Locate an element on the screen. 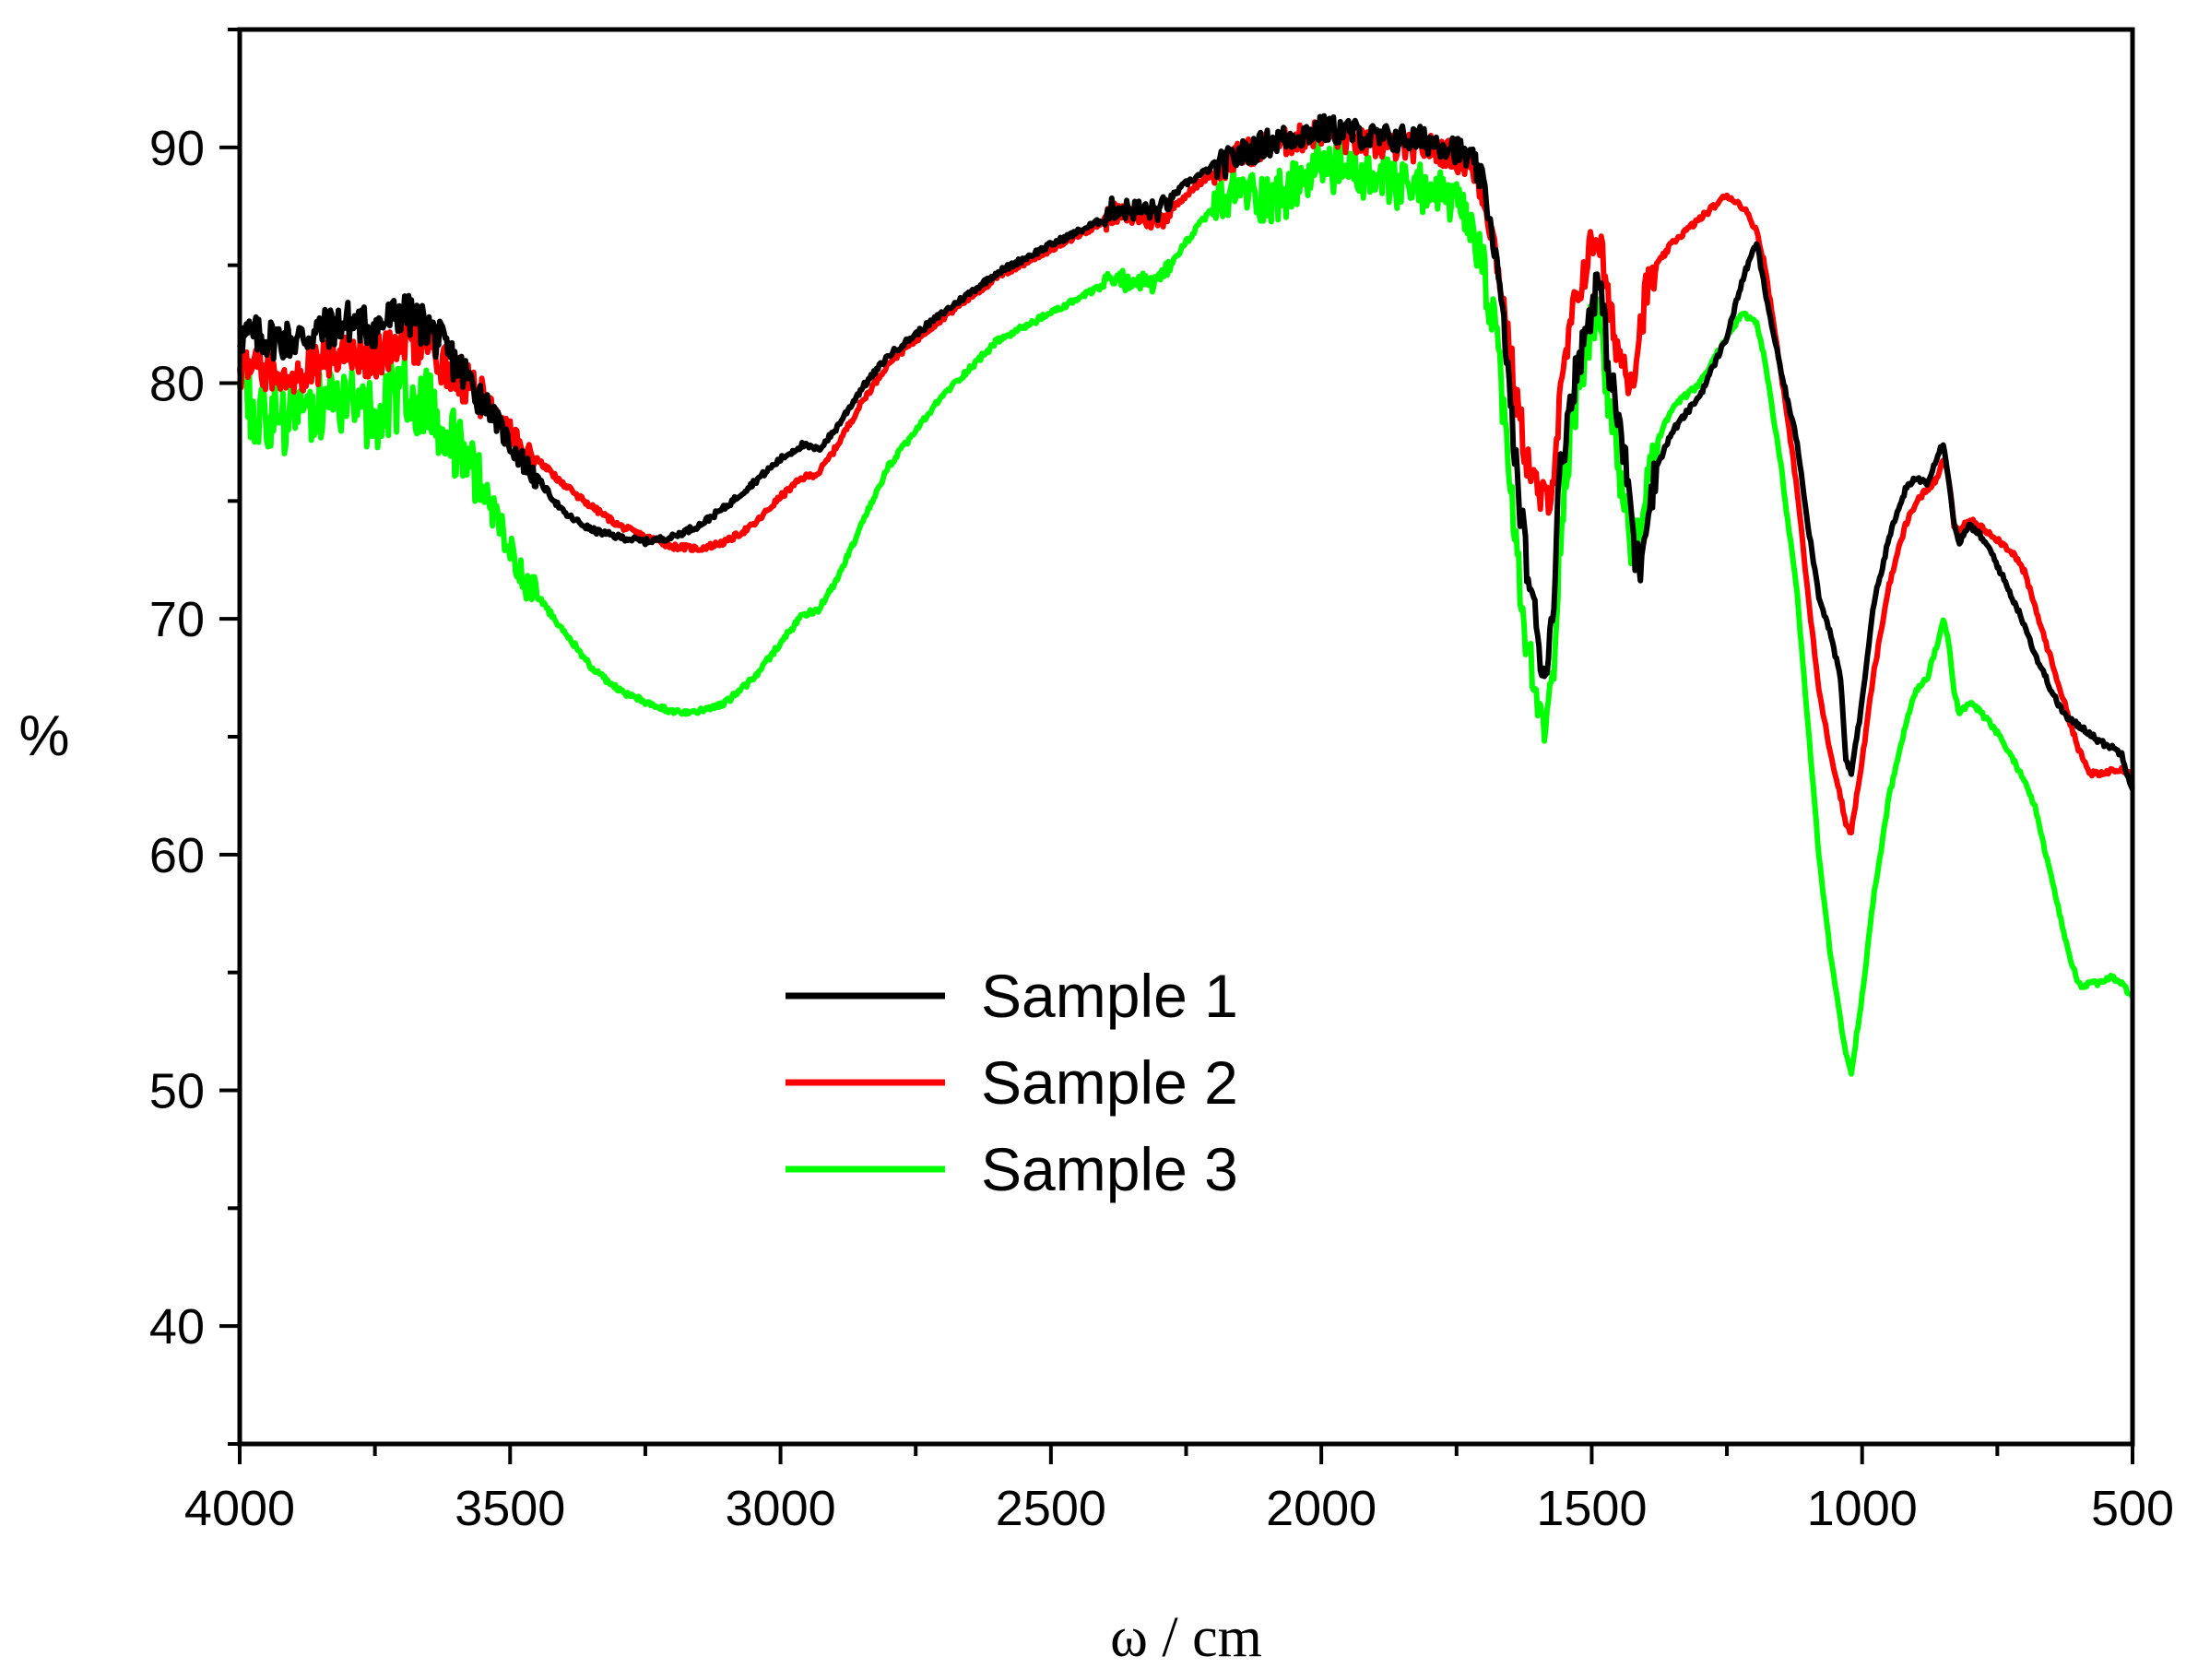  x-tick-label-3500: 3500 is located at coordinates (510, 1508).